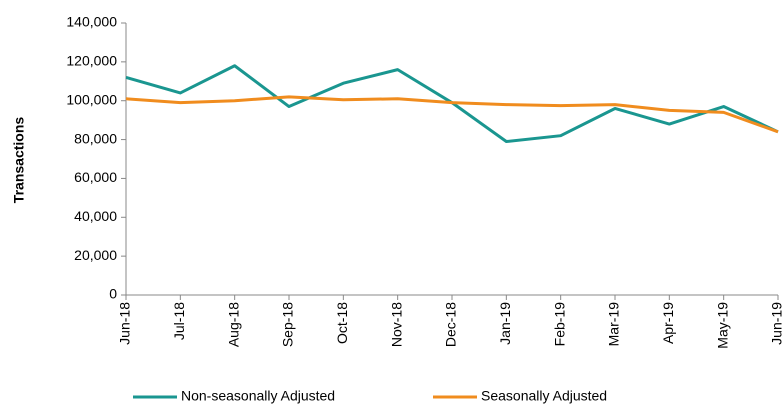 The width and height of the screenshot is (782, 405). Describe the element at coordinates (614, 324) in the screenshot. I see `x-tick-label: Mar-19` at that location.